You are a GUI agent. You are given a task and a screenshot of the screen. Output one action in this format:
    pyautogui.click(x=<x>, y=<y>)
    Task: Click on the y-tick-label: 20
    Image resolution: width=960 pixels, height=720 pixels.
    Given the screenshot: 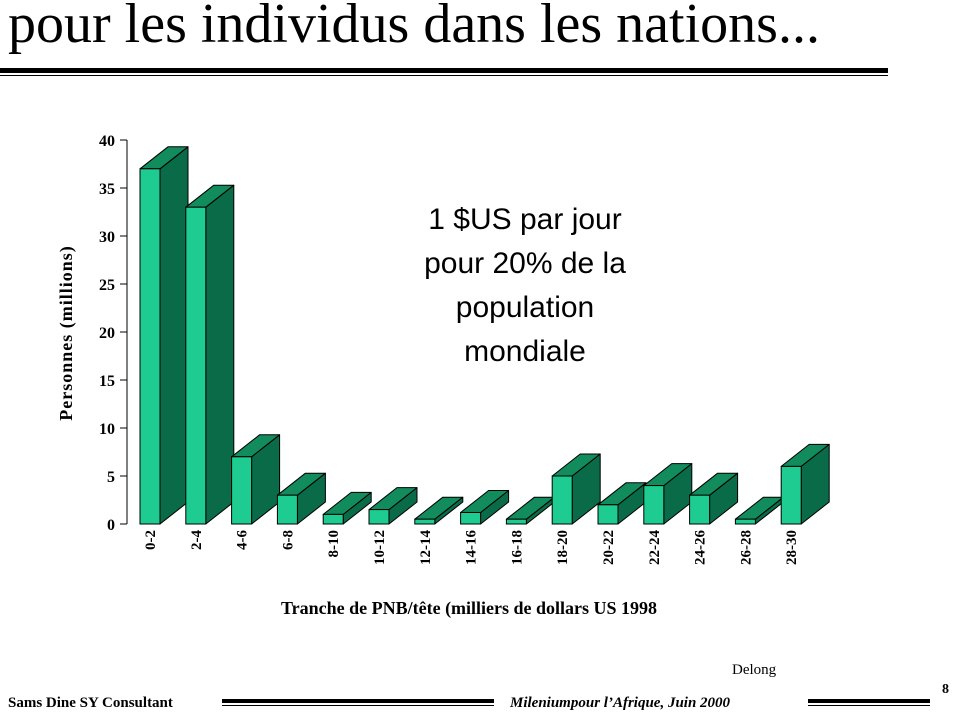 What is the action you would take?
    pyautogui.click(x=107, y=333)
    